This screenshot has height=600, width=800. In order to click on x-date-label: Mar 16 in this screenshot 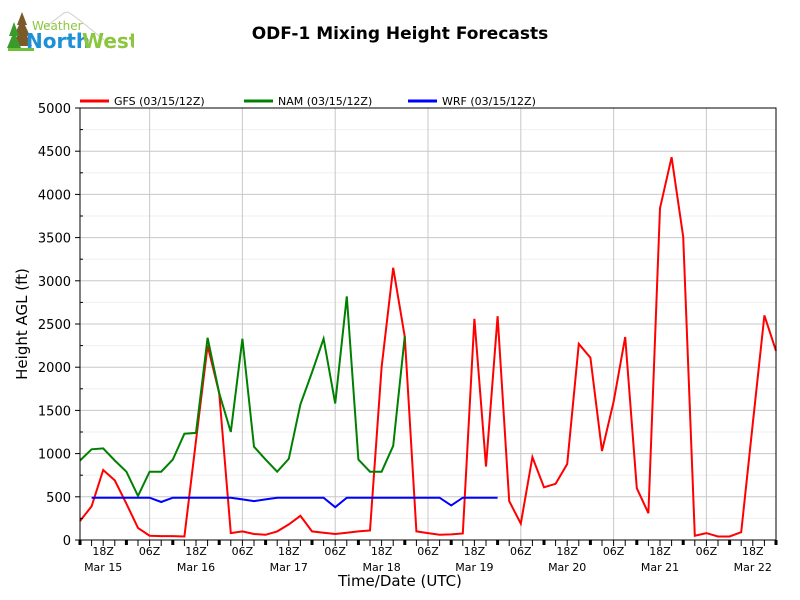, I will do `click(196, 567)`.